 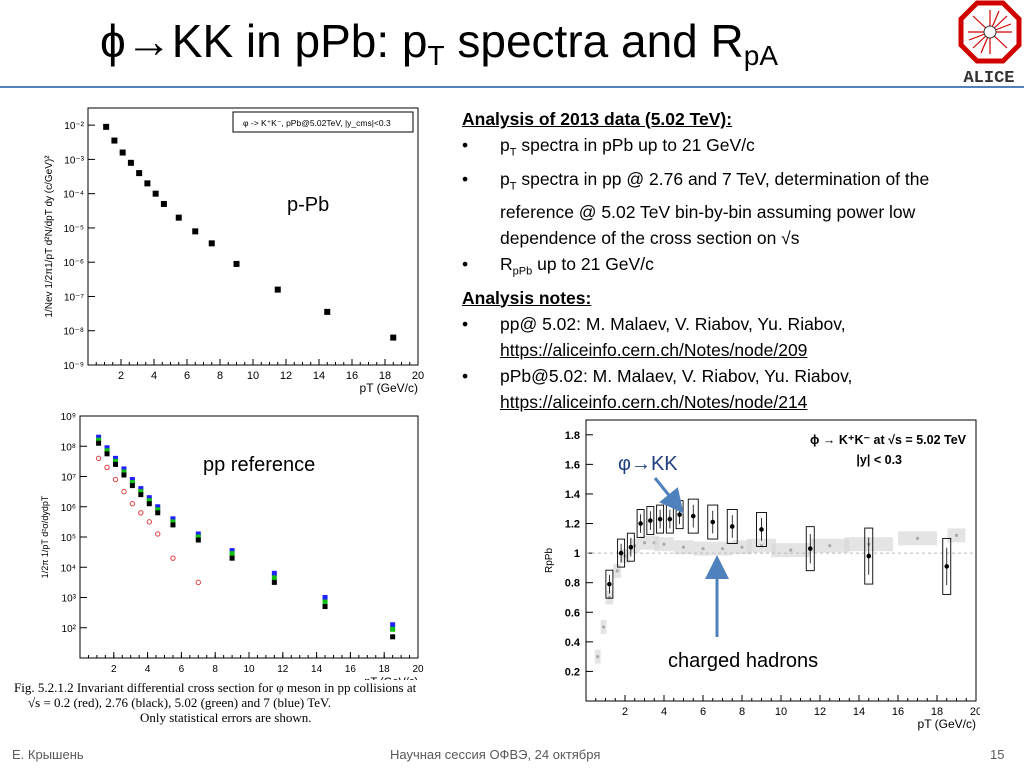 What do you see at coordinates (572, 584) in the screenshot?
I see `y-tick-label: 0.8` at bounding box center [572, 584].